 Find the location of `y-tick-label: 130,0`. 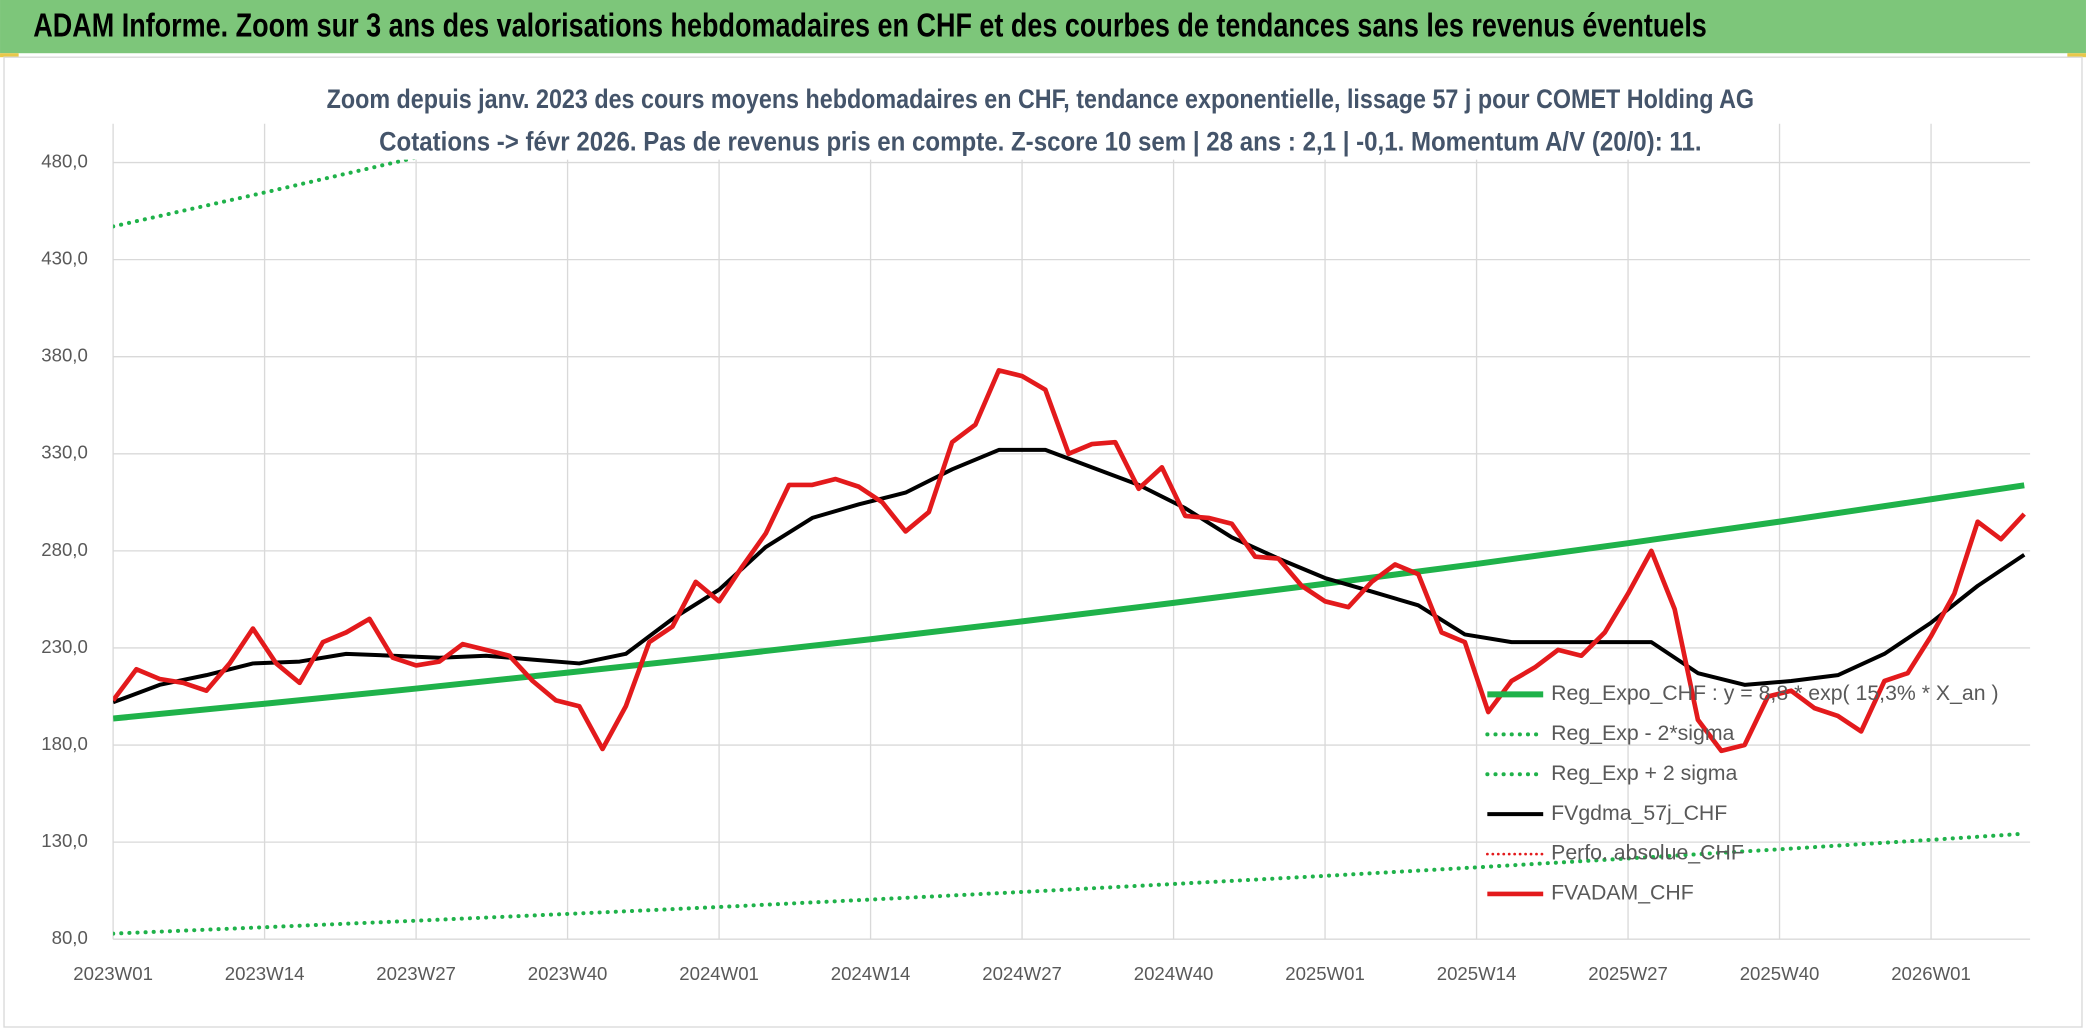

y-tick-label: 130,0 is located at coordinates (64, 840).